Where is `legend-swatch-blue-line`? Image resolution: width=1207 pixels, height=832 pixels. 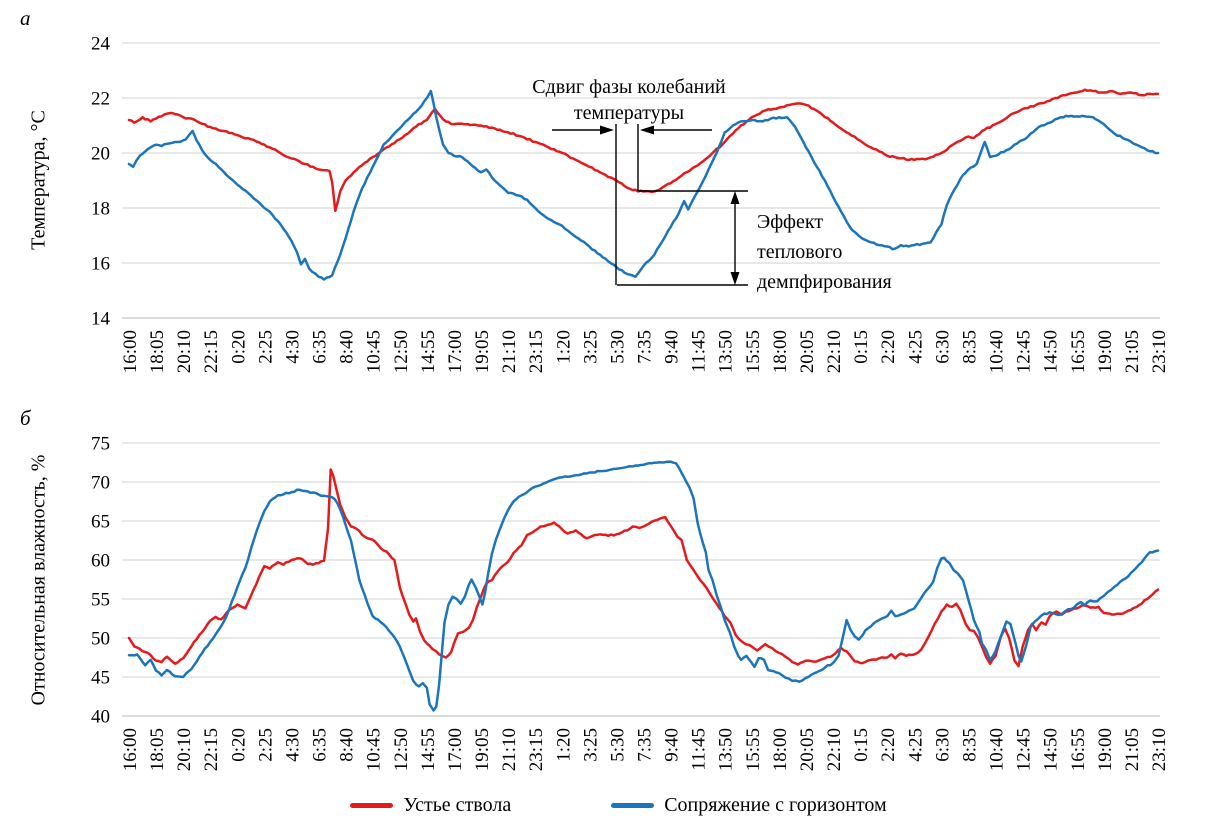
legend-swatch-blue-line is located at coordinates (633, 805).